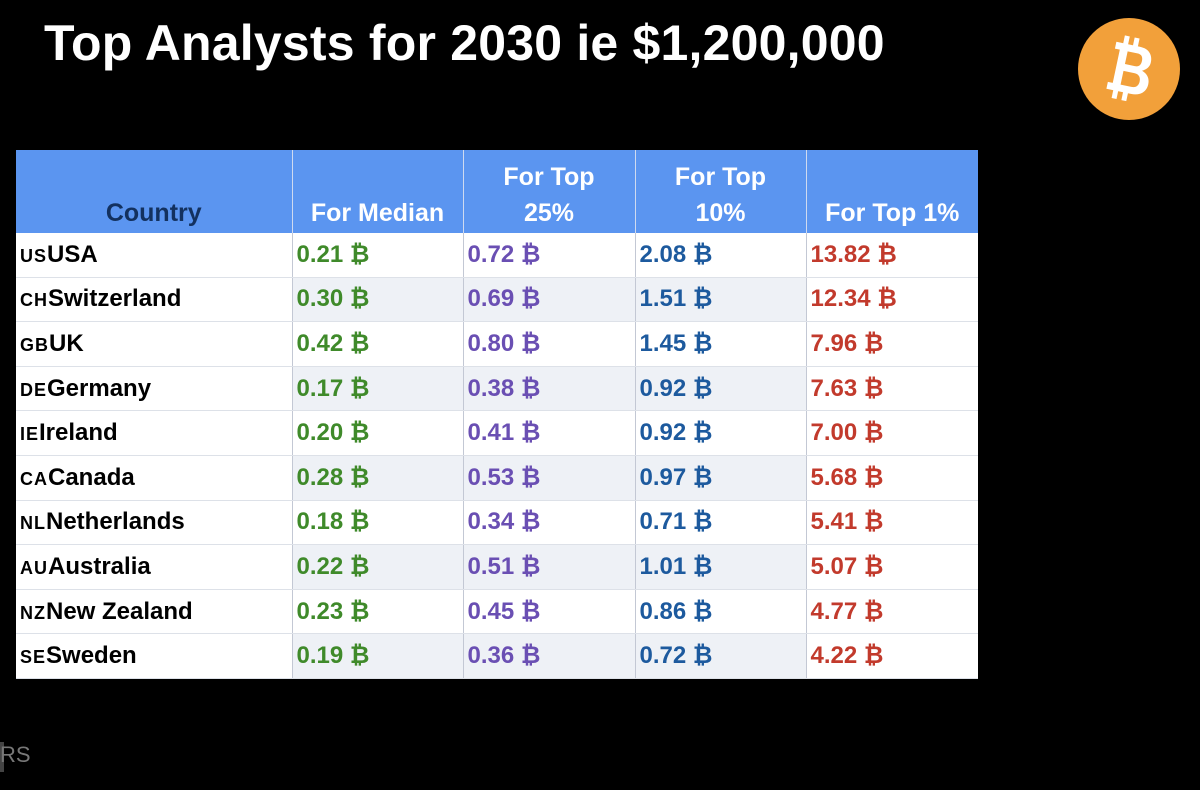 Image resolution: width=1200 pixels, height=790 pixels. What do you see at coordinates (378, 656) in the screenshot?
I see `median-cell: 0.19 ₿` at bounding box center [378, 656].